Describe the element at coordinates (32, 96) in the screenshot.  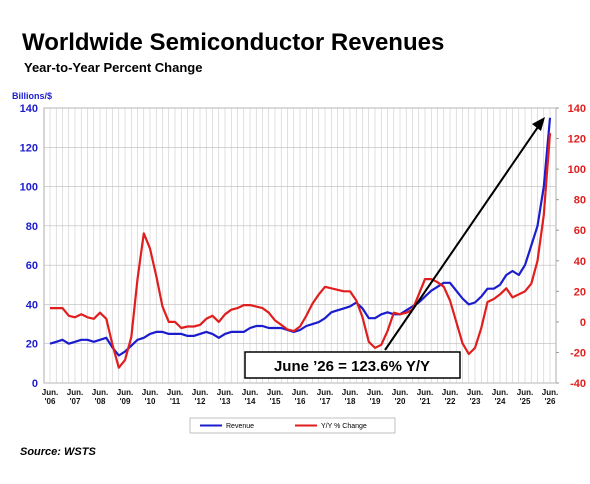
I see `y-axis-label: Billions/$` at that location.